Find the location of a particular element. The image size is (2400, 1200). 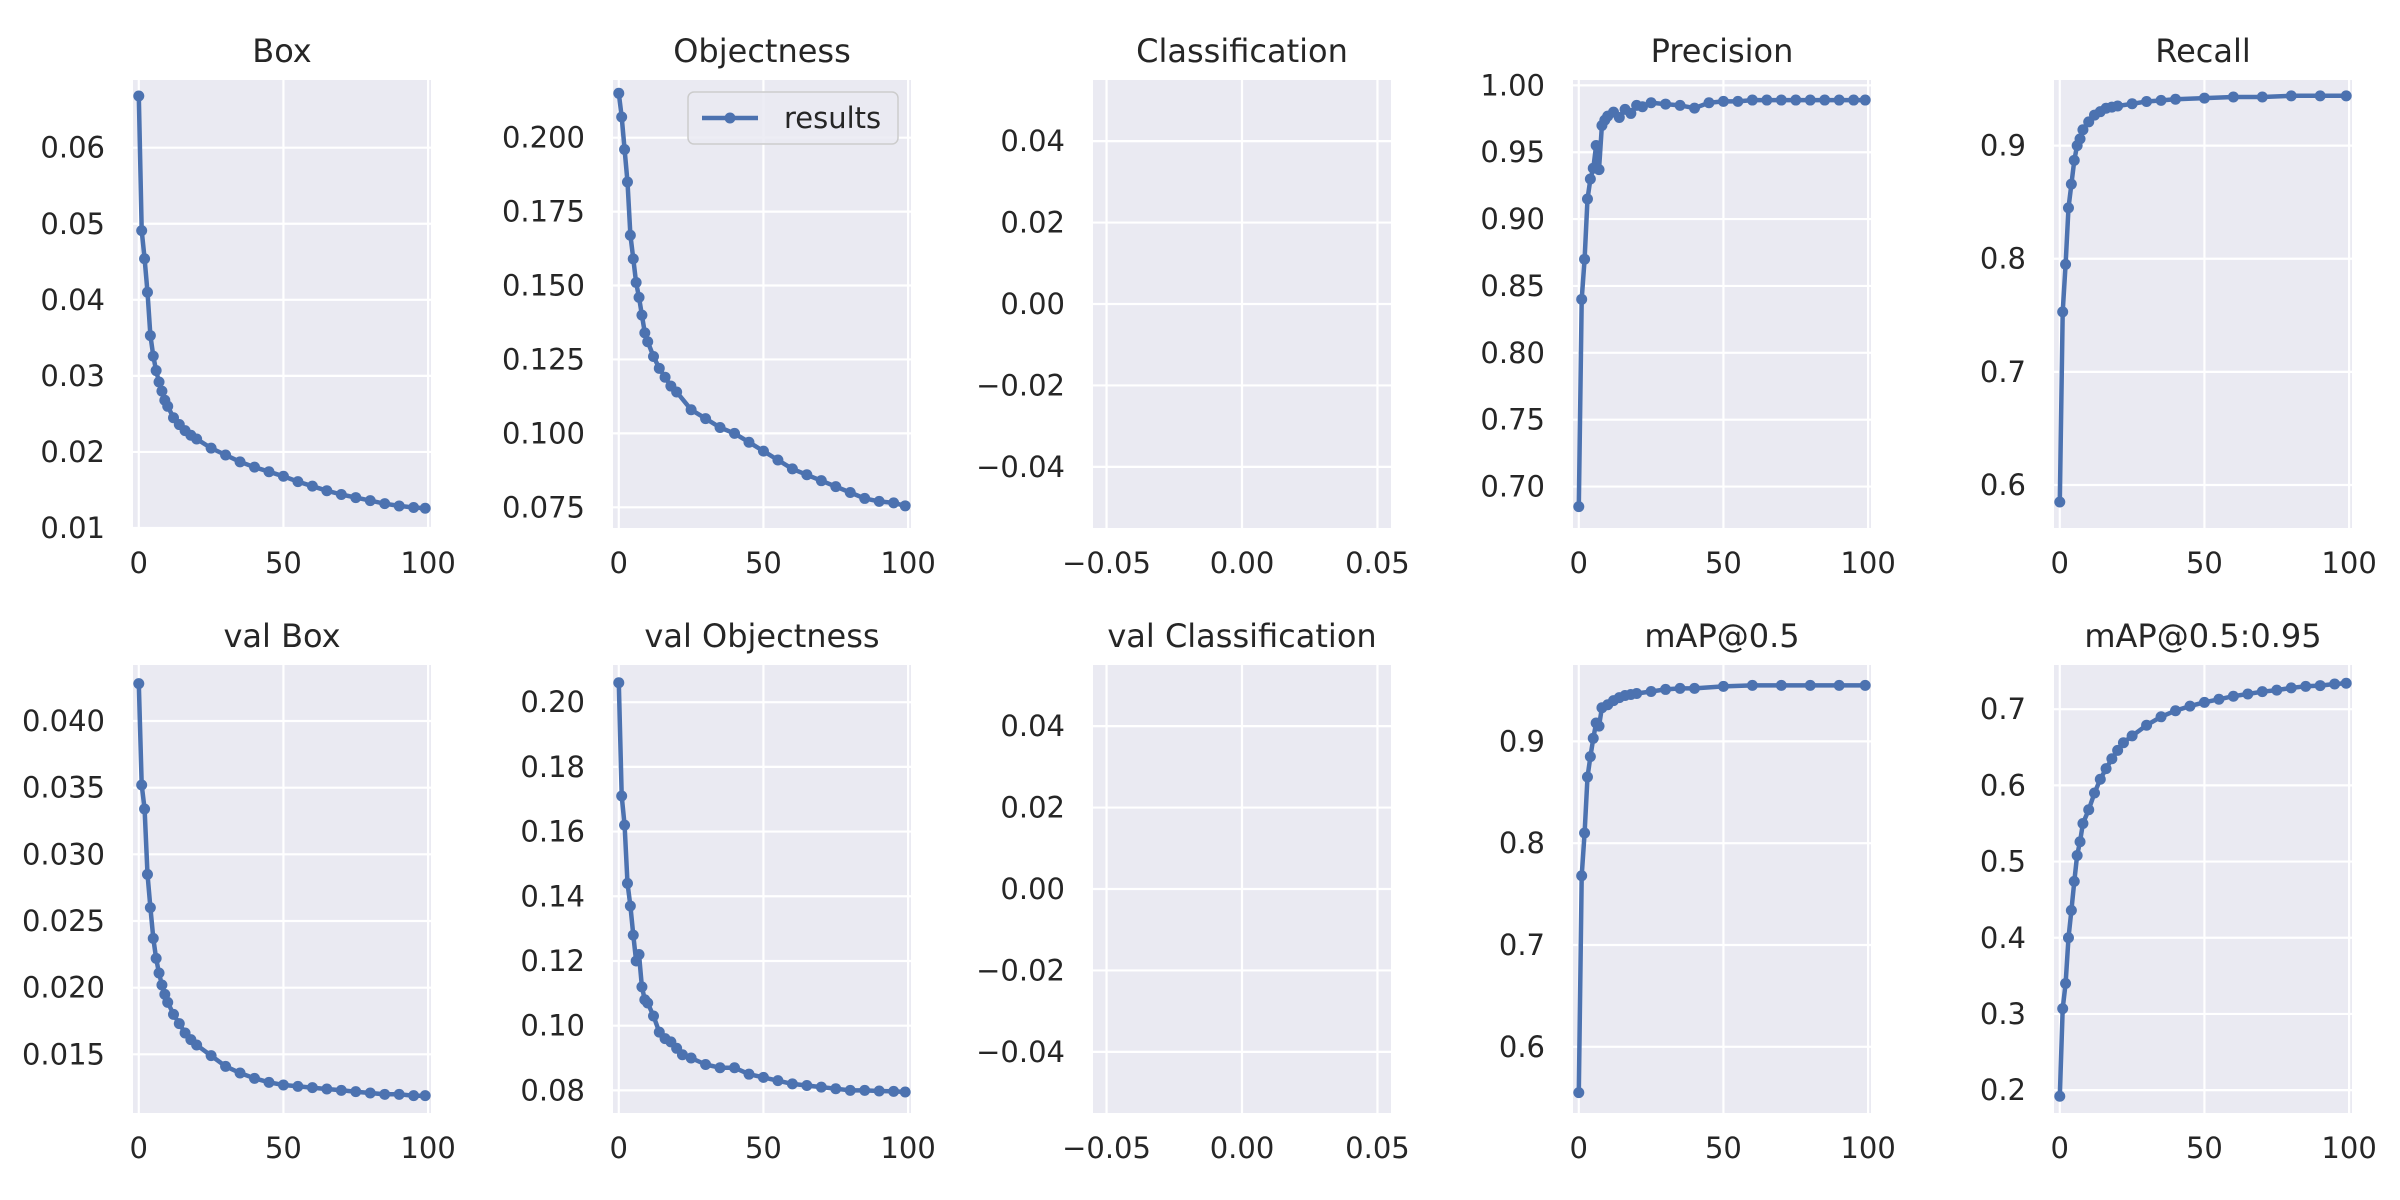

x-tick-label: 50 is located at coordinates (763, 563).